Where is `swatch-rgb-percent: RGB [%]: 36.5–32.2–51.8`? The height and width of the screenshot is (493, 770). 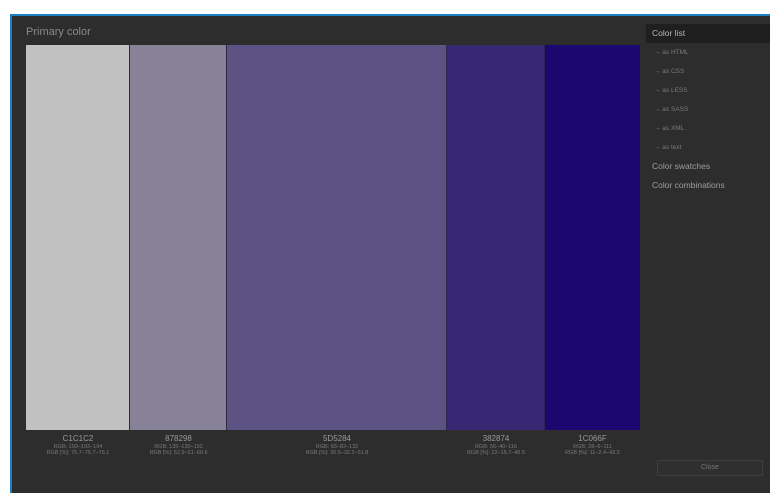
swatch-rgb-percent: RGB [%]: 36.5–32.2–51.8 is located at coordinates (337, 453).